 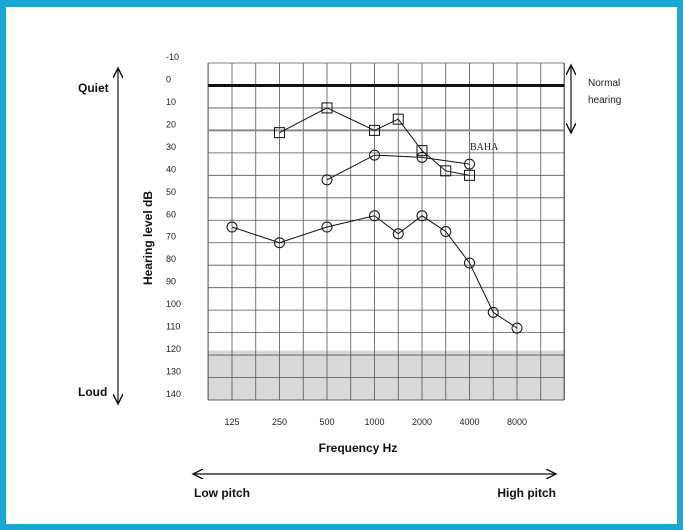 What do you see at coordinates (469, 422) in the screenshot?
I see `x-tick-label: 4000` at bounding box center [469, 422].